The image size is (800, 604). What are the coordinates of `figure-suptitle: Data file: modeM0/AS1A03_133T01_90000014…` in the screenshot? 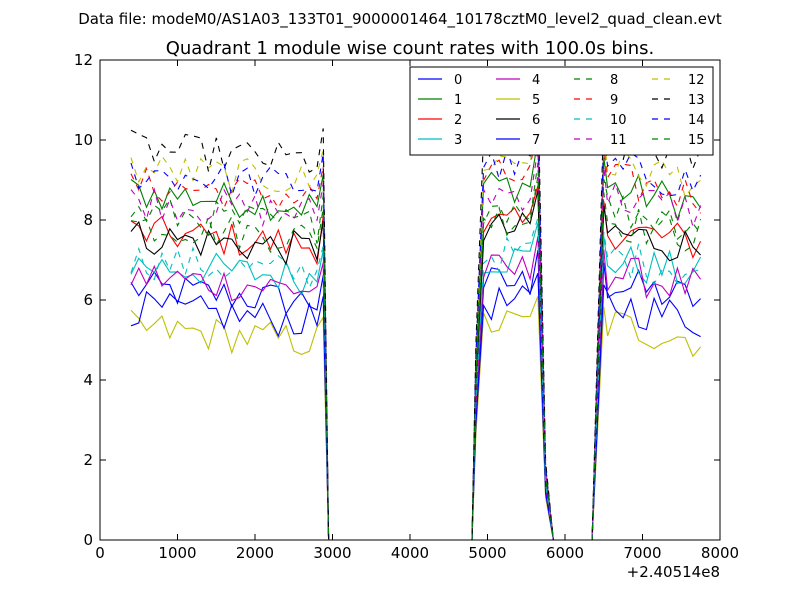 It's located at (400, 19).